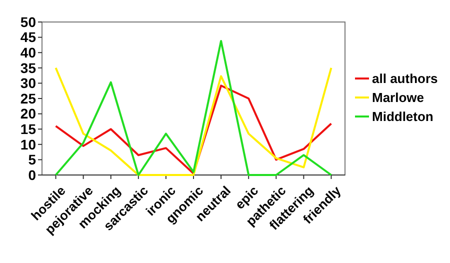 The width and height of the screenshot is (450, 263). Describe the element at coordinates (28, 52) in the screenshot. I see `y-tick-label: 40` at that location.